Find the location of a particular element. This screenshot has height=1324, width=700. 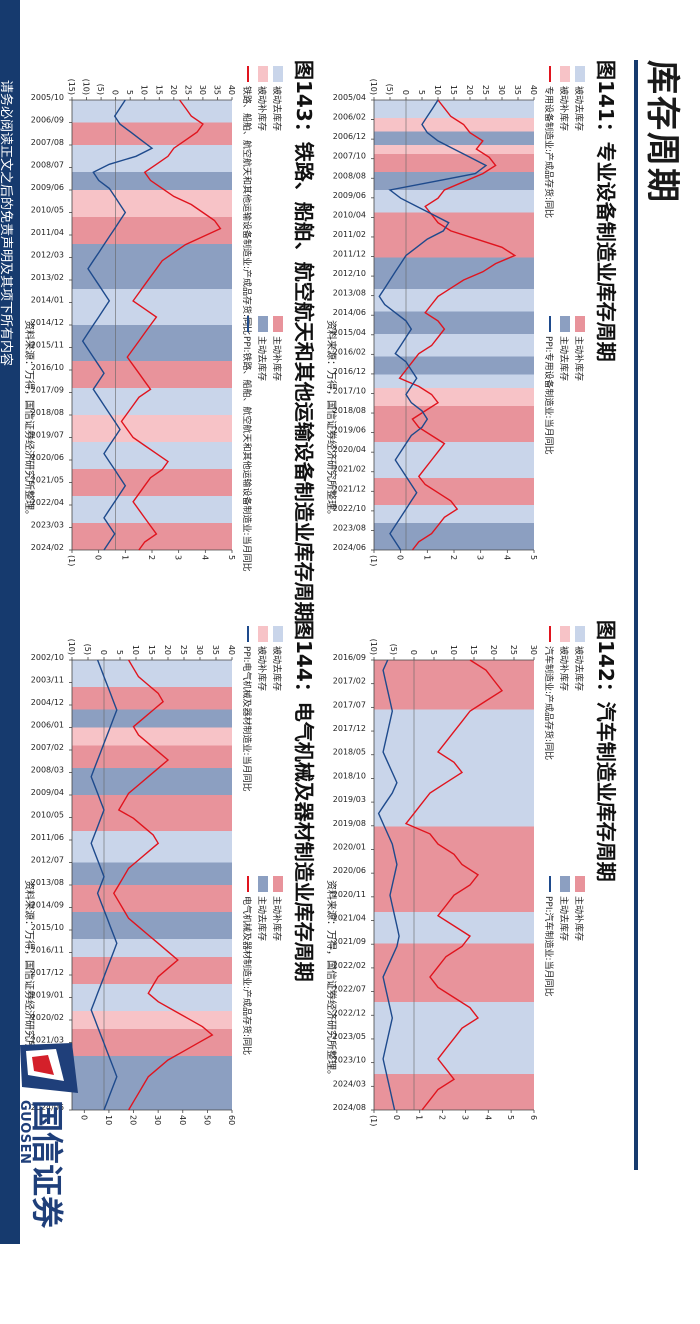

y-left-tick-label: 40 is located at coordinates (533, 90).